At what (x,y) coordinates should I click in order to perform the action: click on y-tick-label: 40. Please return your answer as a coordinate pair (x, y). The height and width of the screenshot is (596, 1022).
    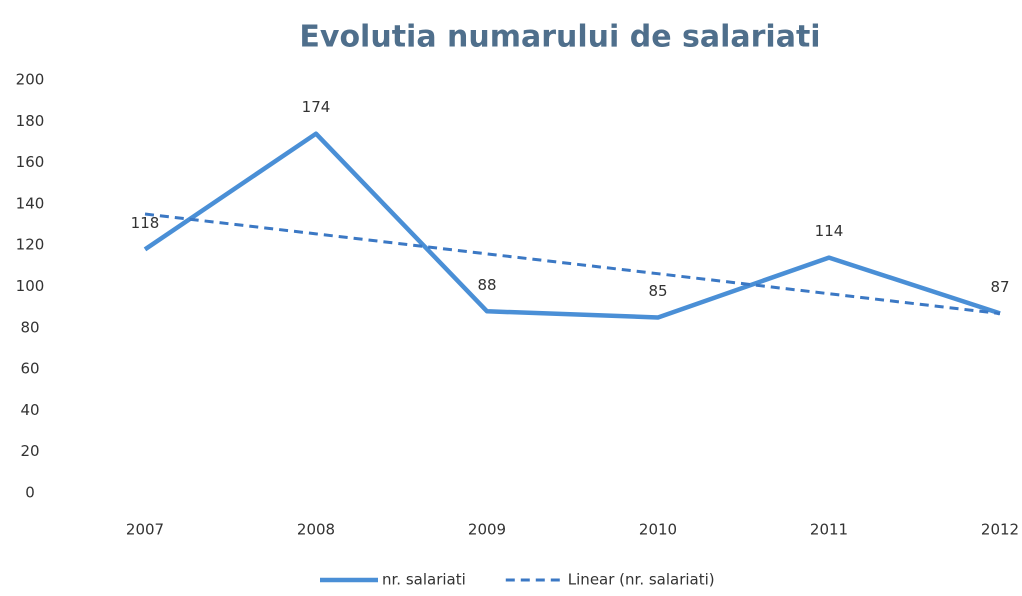
    Looking at the image, I should click on (29, 410).